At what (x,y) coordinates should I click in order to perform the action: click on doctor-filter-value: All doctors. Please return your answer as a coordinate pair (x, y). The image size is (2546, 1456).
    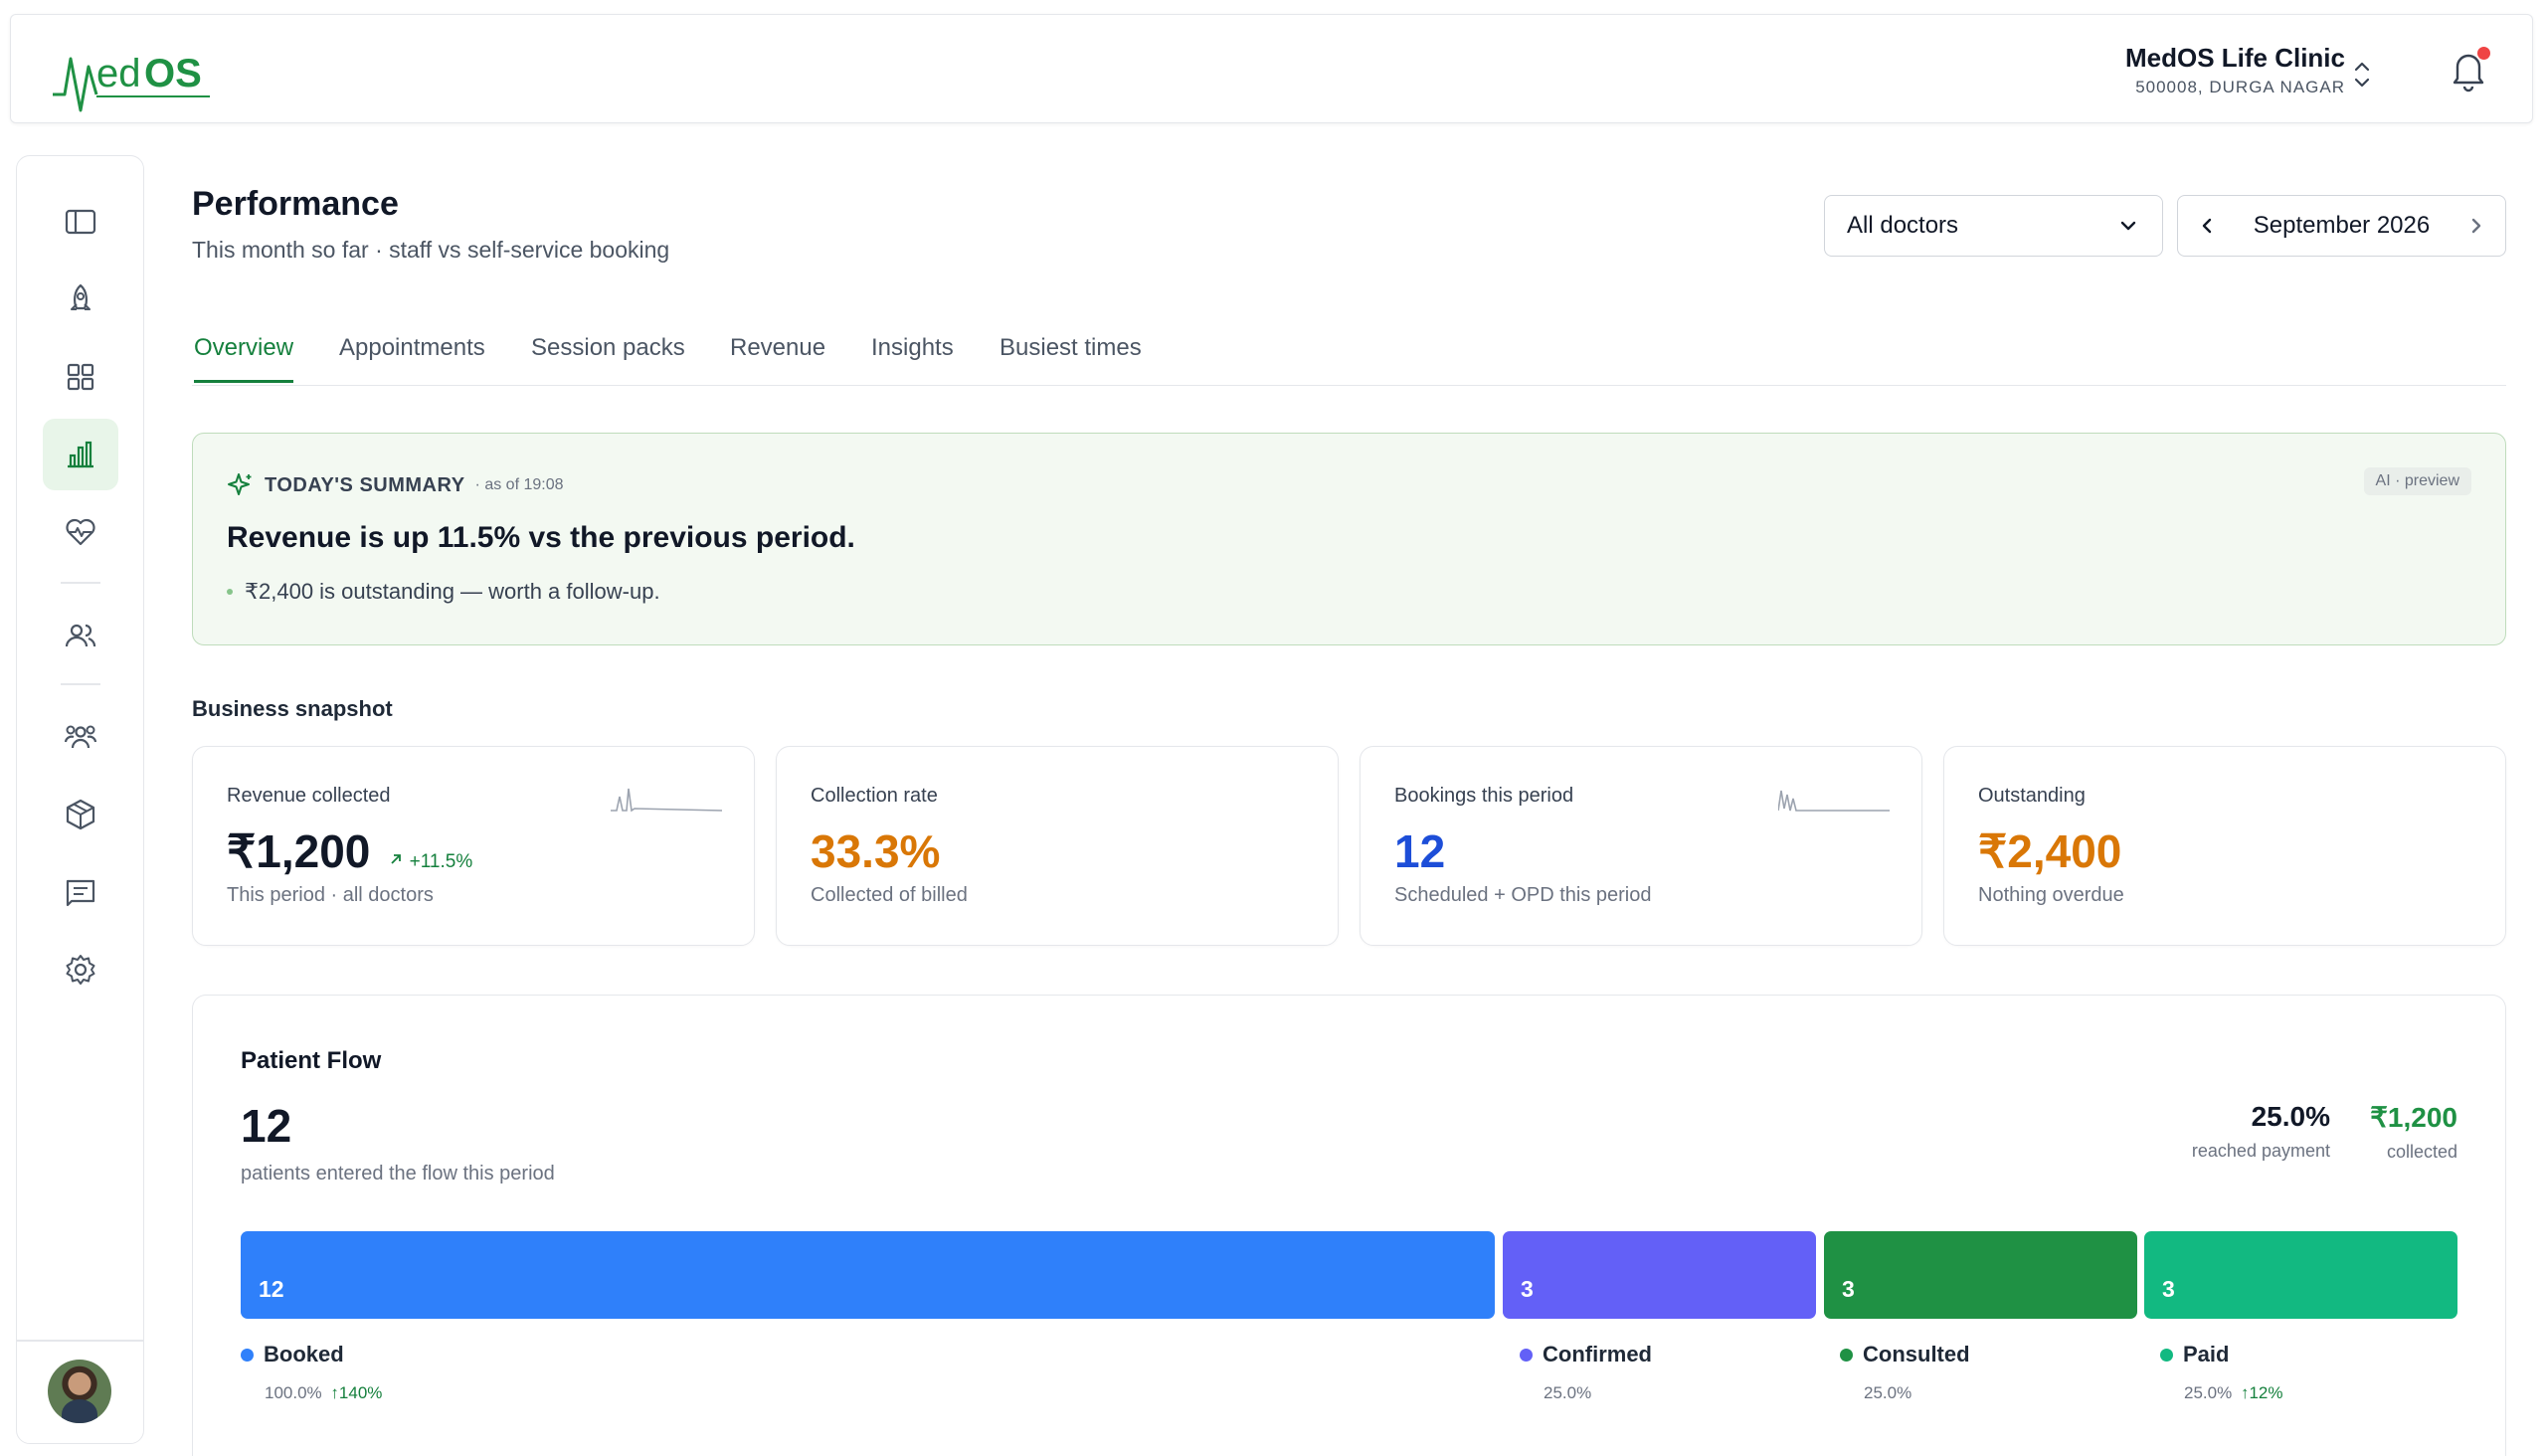
    Looking at the image, I should click on (1903, 225).